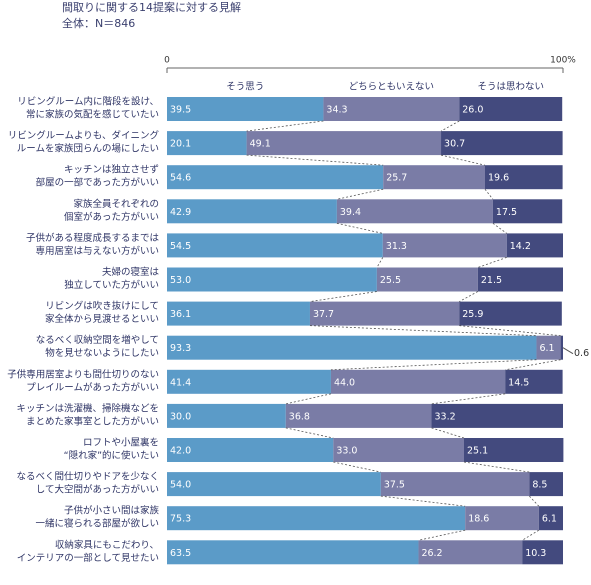  What do you see at coordinates (431, 553) in the screenshot?
I see `value-label: 26.2` at bounding box center [431, 553].